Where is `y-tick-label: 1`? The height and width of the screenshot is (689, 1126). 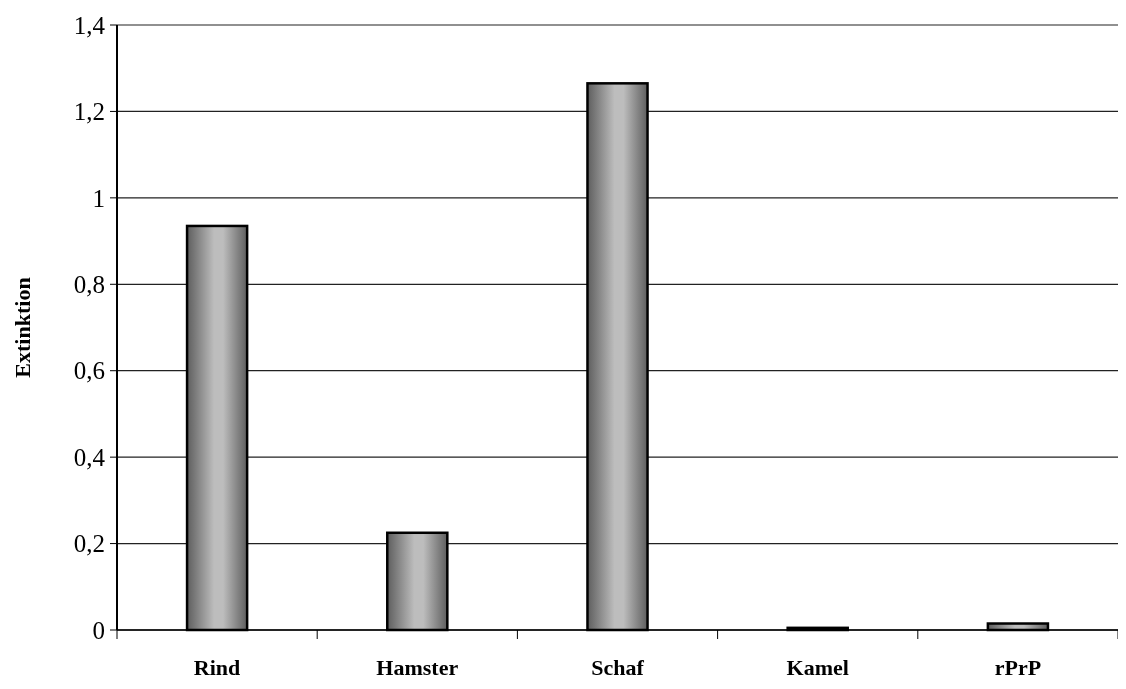
y-tick-label: 1 is located at coordinates (98, 198).